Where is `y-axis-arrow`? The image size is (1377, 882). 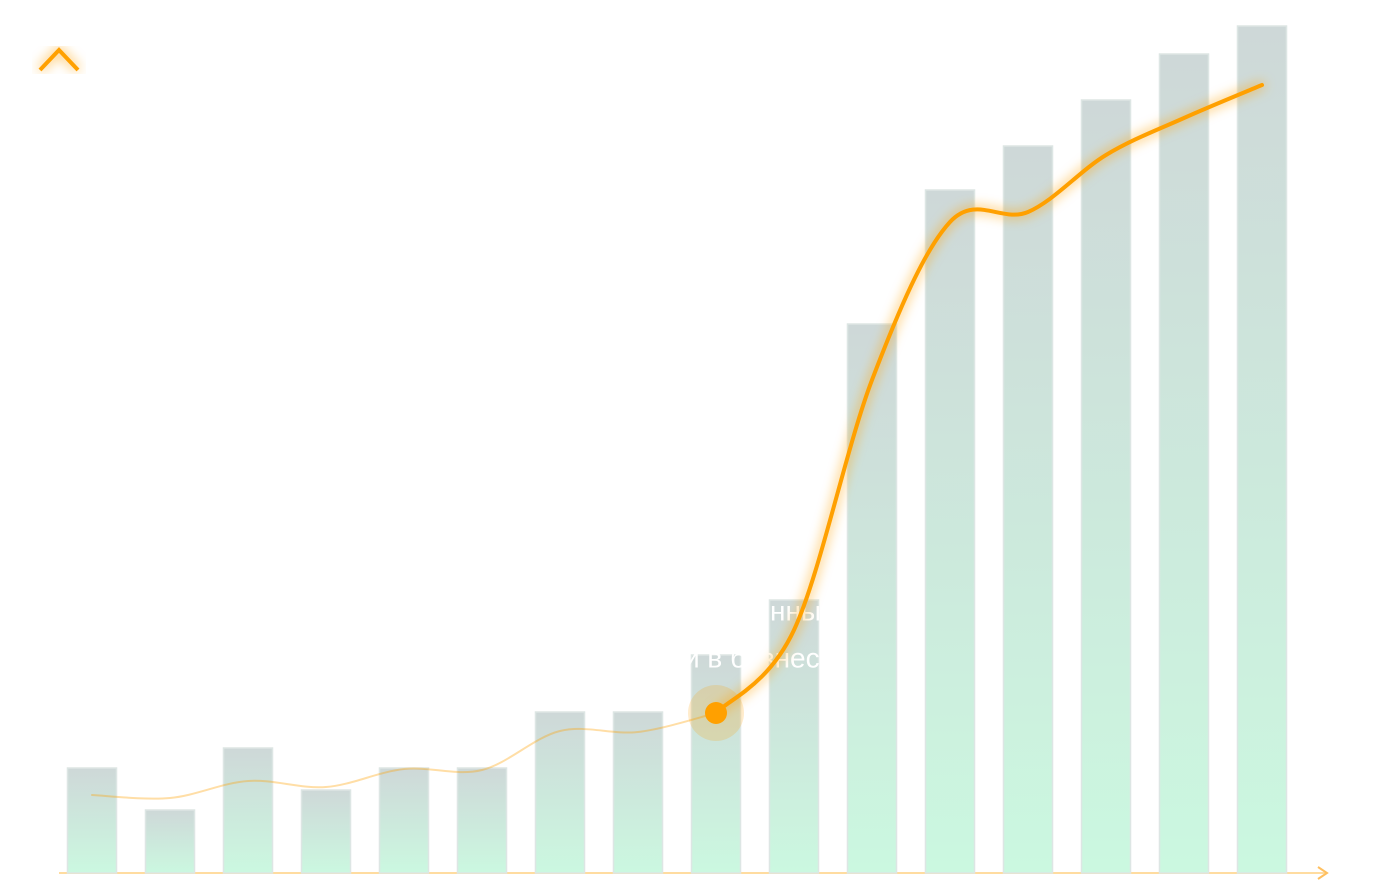
y-axis-arrow is located at coordinates (59, 59).